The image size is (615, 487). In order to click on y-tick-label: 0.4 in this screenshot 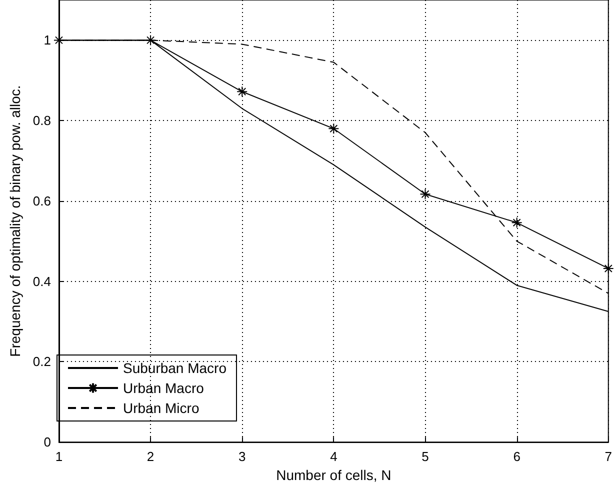, I will do `click(41, 281)`.